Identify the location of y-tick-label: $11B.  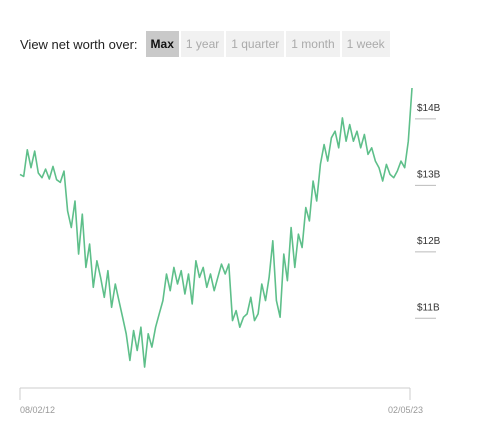
(428, 307).